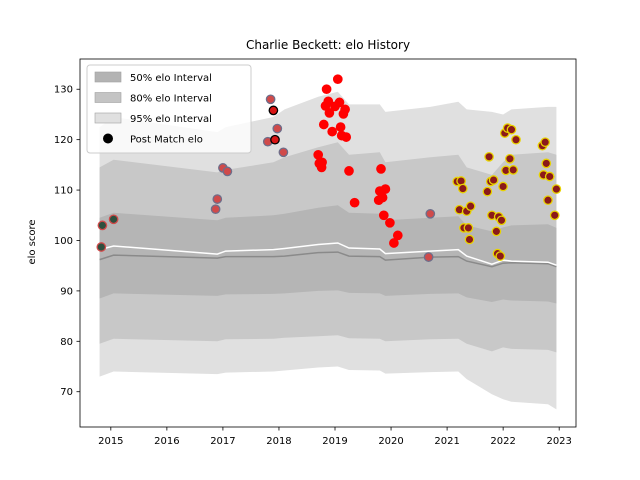 This screenshot has height=480, width=640. Describe the element at coordinates (558, 441) in the screenshot. I see `x-tick-label: 2023` at that location.